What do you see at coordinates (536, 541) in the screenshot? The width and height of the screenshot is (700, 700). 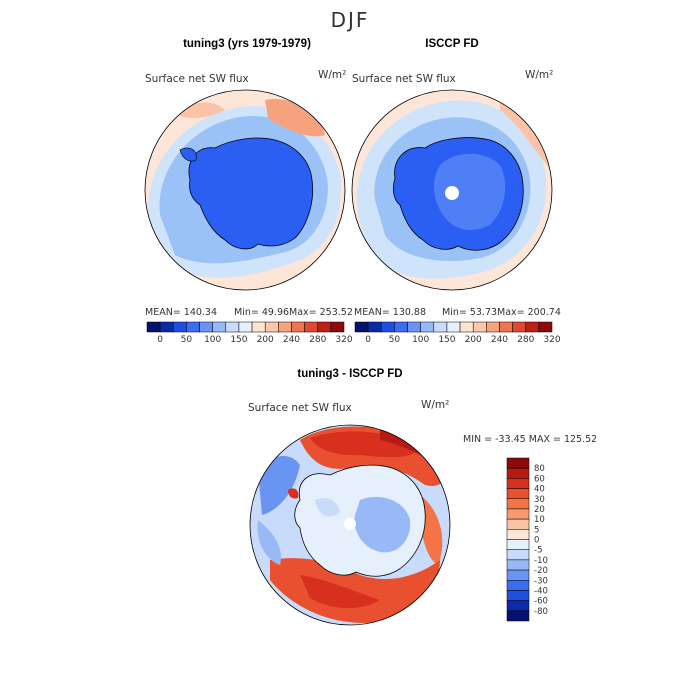 I see `panel-diff-colorbar-tick-label: 0` at bounding box center [536, 541].